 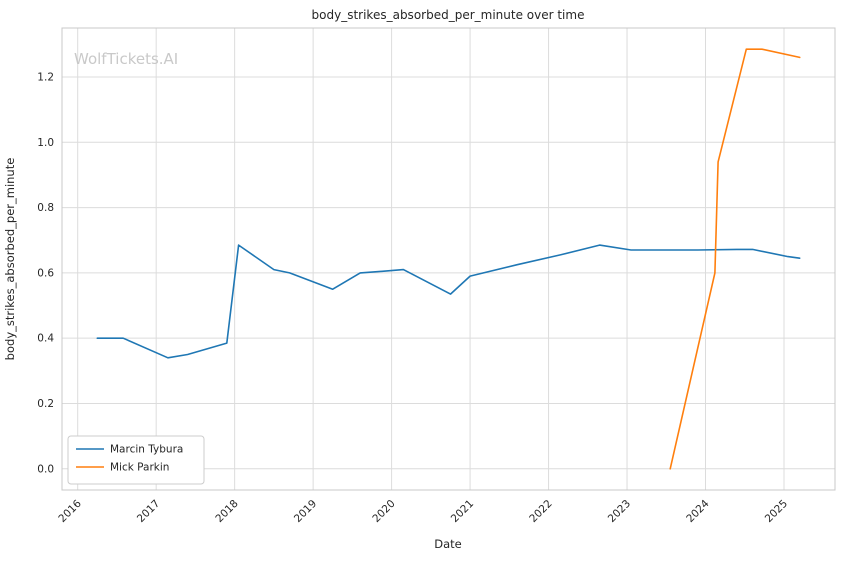 What do you see at coordinates (70, 511) in the screenshot?
I see `x-tick-label: 2016` at bounding box center [70, 511].